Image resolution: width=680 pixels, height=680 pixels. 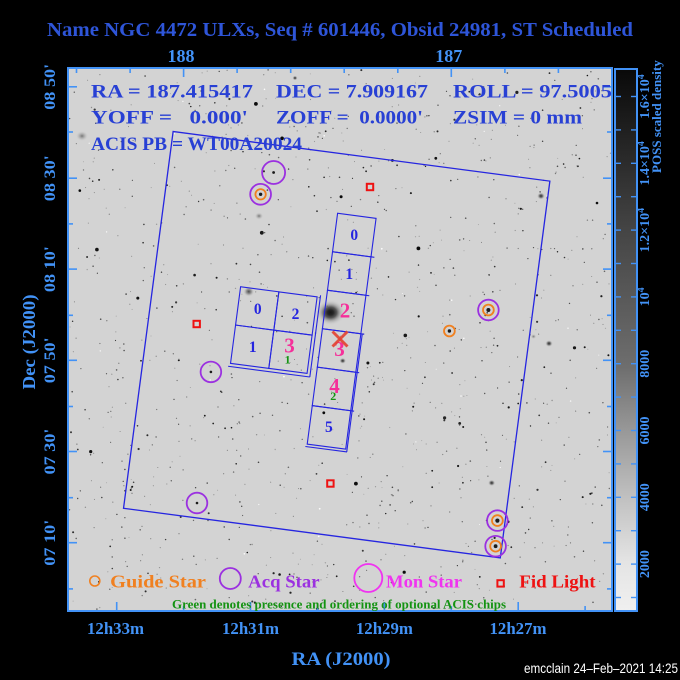 I want to click on svg-text: ZOFF = 0.0000', so click(x=349, y=118).